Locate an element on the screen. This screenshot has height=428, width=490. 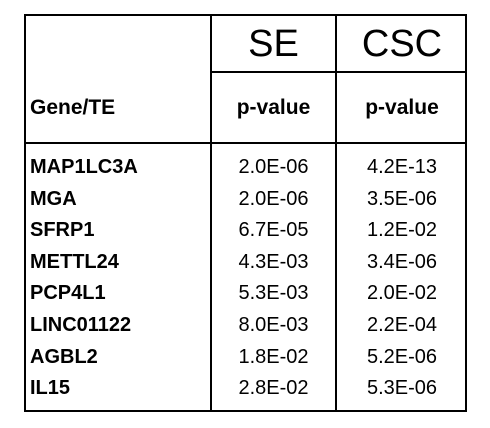
column-header-gene: Gene/TE is located at coordinates (73, 107).